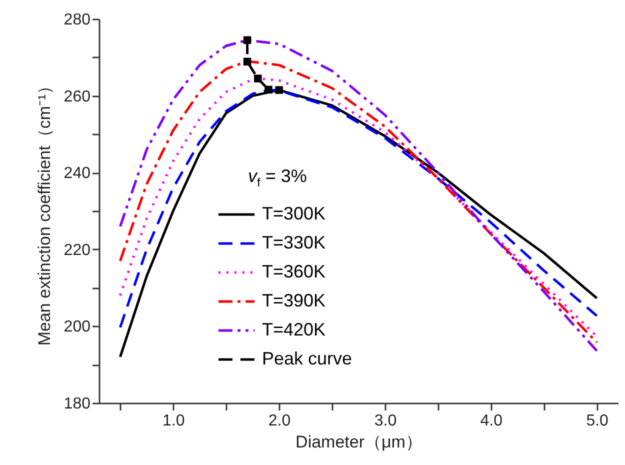 Image resolution: width=625 pixels, height=465 pixels. Describe the element at coordinates (294, 300) in the screenshot. I see `legend-label: T=390K` at that location.